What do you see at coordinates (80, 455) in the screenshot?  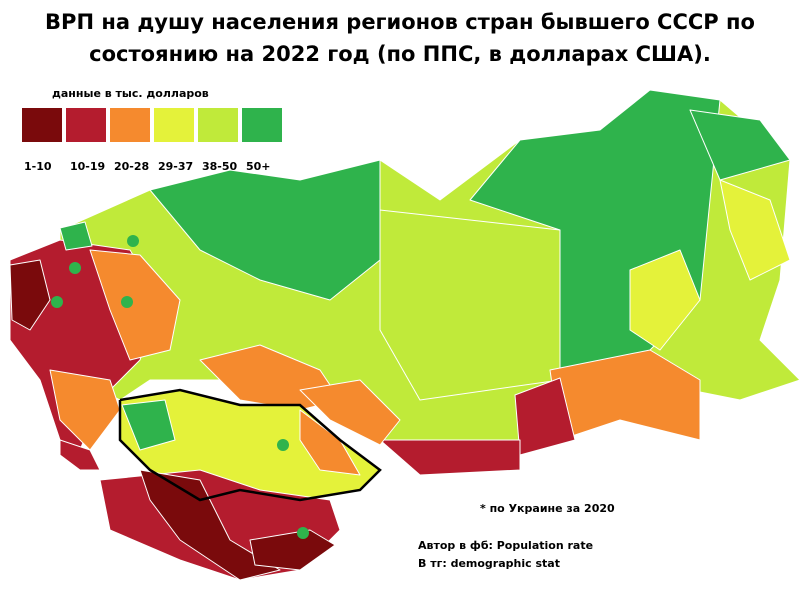 I see `caucasus` at bounding box center [80, 455].